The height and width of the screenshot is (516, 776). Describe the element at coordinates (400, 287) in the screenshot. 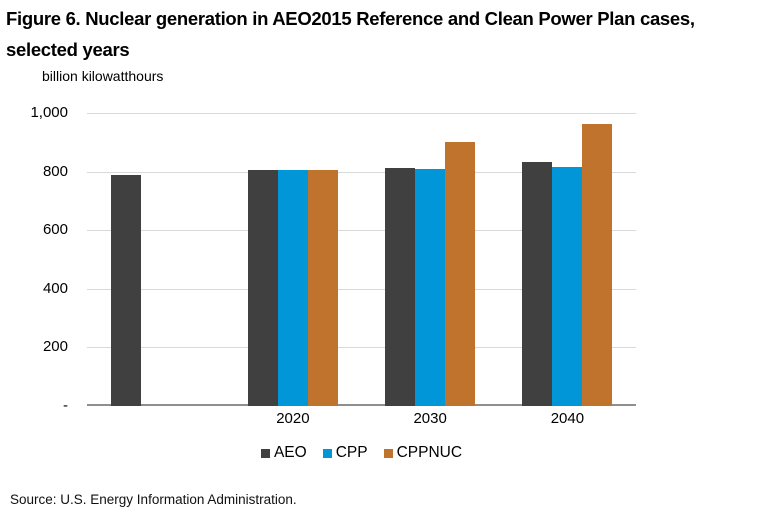

I see `bar-aeo-2030` at that location.